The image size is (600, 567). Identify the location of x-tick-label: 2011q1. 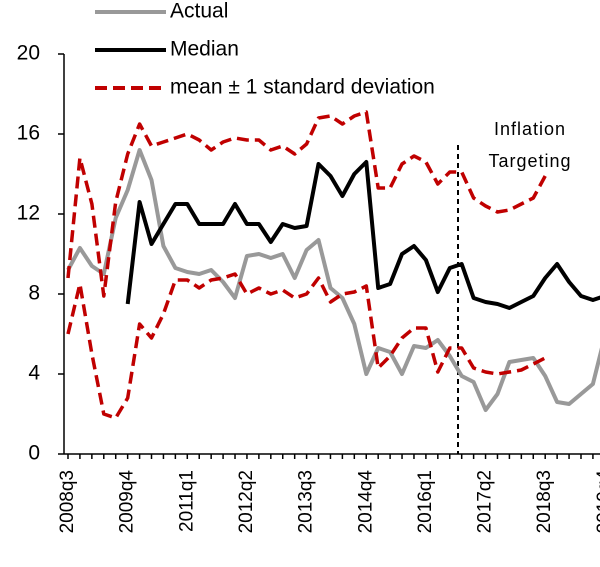
(186, 501).